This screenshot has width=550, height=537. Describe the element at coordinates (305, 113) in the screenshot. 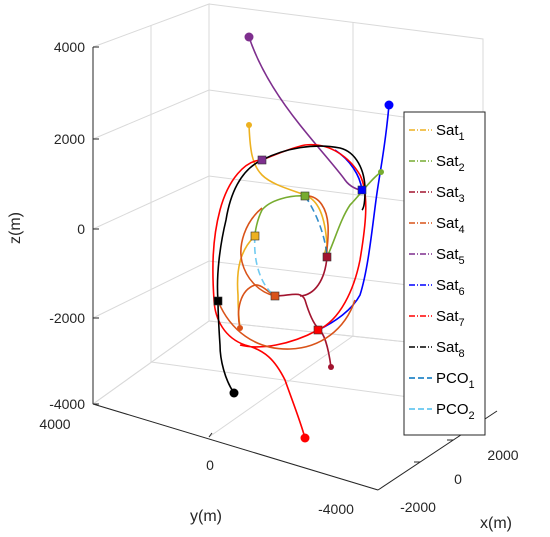

I see `sat5-path` at that location.